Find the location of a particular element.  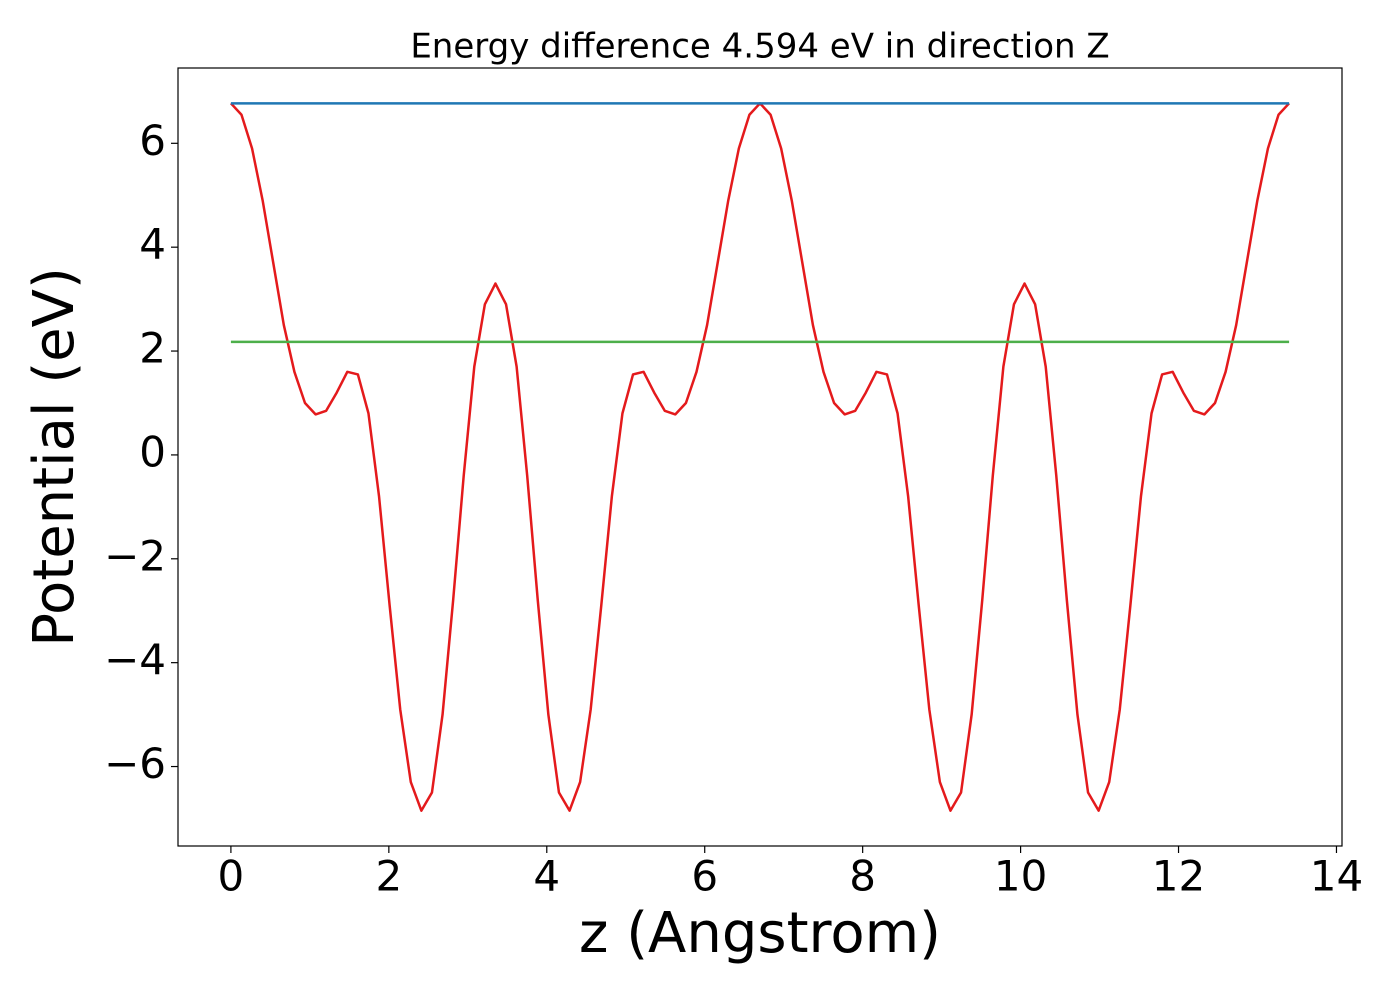

y-axis-label: Potential (eV) is located at coordinates (54, 457).